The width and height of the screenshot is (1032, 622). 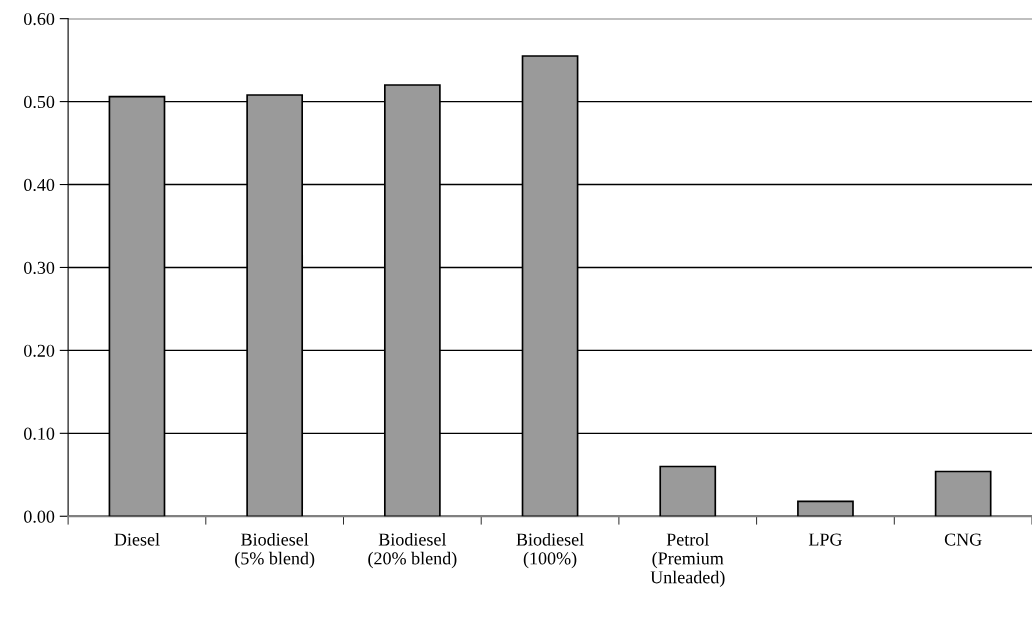 I want to click on y-tick-label: 0.40, so click(x=39, y=185).